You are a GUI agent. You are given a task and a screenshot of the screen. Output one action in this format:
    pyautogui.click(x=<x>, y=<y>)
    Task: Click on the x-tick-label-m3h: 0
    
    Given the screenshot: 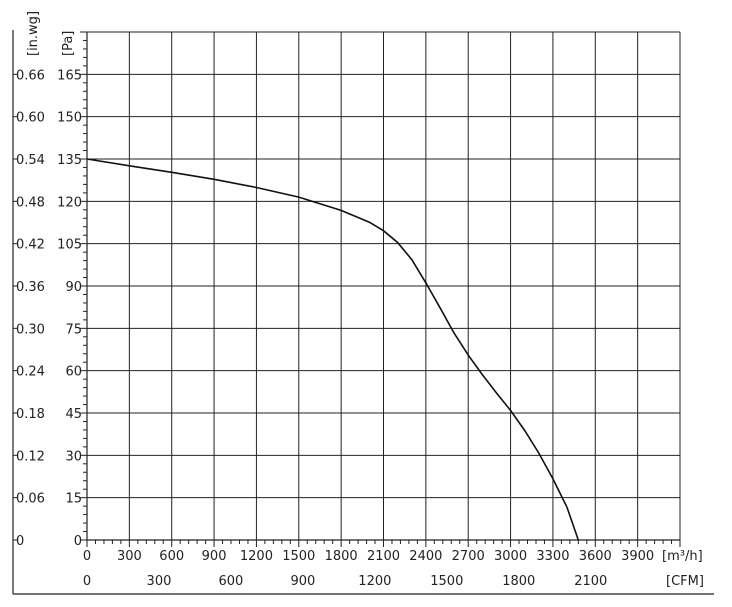 What is the action you would take?
    pyautogui.click(x=87, y=556)
    